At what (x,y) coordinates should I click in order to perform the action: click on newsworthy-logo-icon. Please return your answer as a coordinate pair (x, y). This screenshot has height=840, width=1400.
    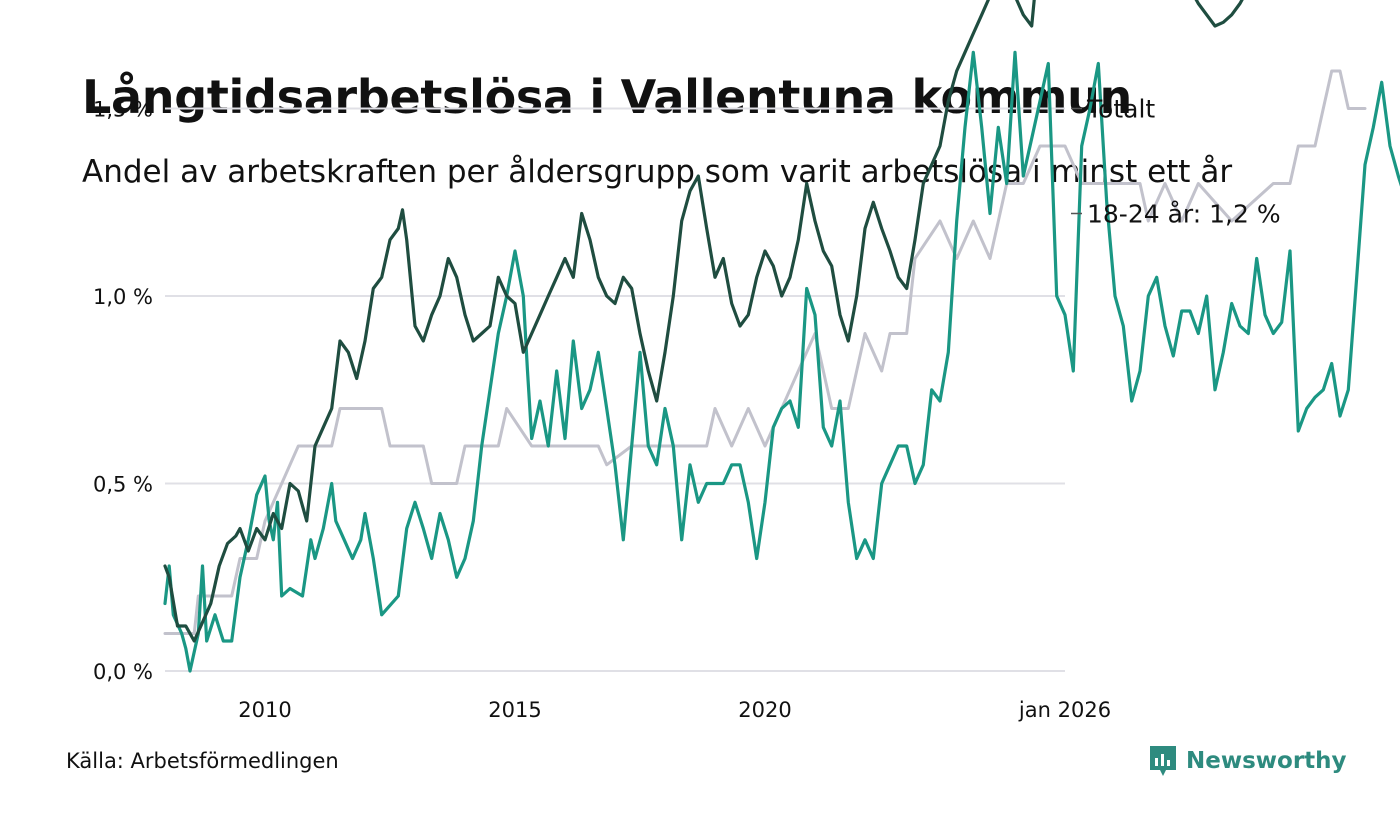
    Looking at the image, I should click on (1163, 761).